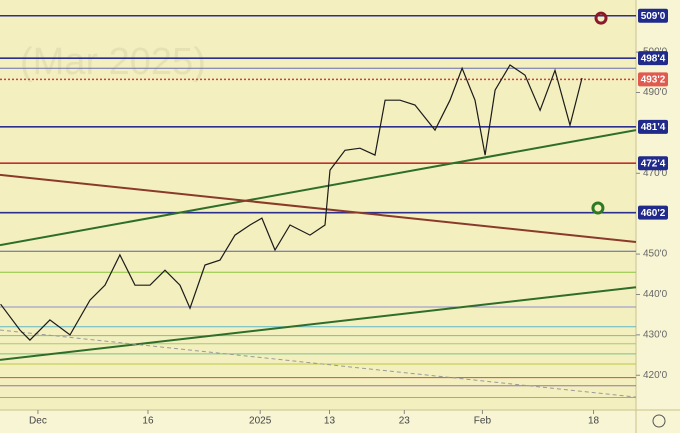 The image size is (680, 438). Describe the element at coordinates (260, 421) in the screenshot. I see `x-tick-label: 2025` at that location.